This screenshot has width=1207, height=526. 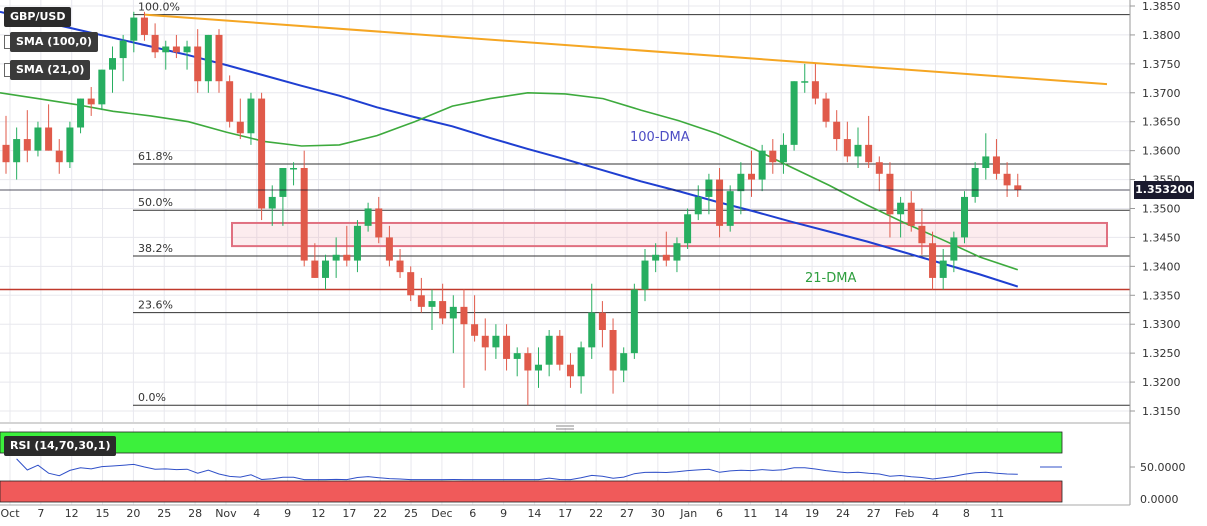 What do you see at coordinates (319, 513) in the screenshot?
I see `x-tick-label: 12` at bounding box center [319, 513].